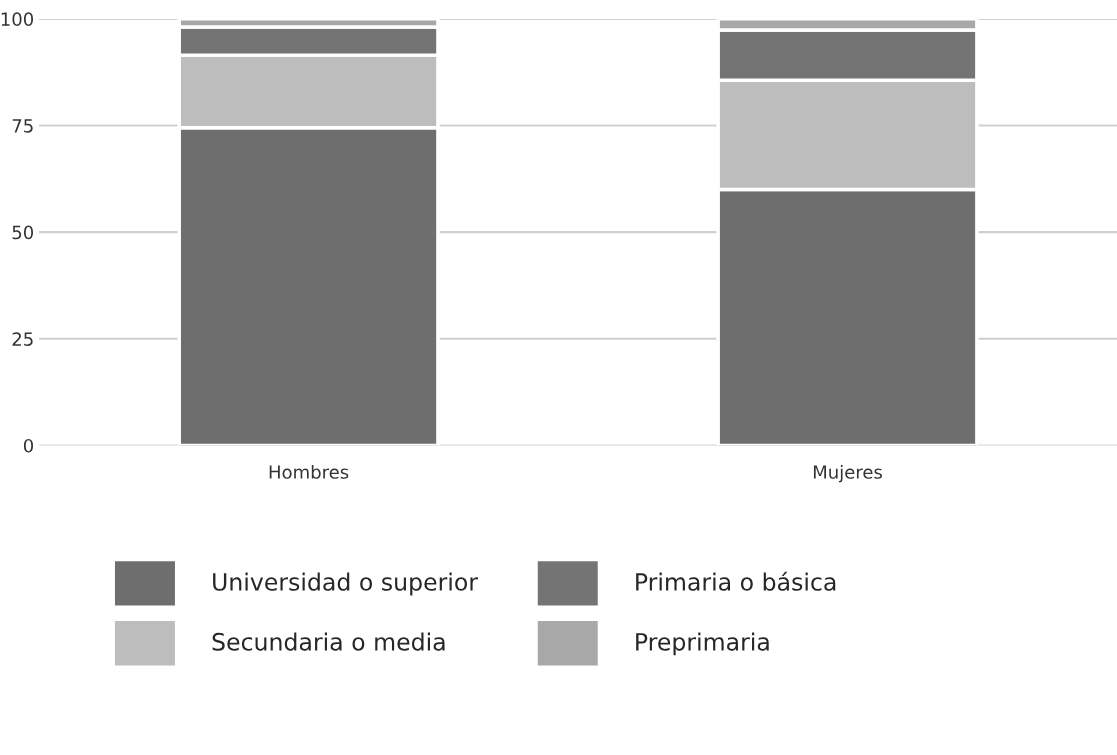 This screenshot has width=1117, height=755. I want to click on legend-label: Primaria o básica, so click(736, 581).